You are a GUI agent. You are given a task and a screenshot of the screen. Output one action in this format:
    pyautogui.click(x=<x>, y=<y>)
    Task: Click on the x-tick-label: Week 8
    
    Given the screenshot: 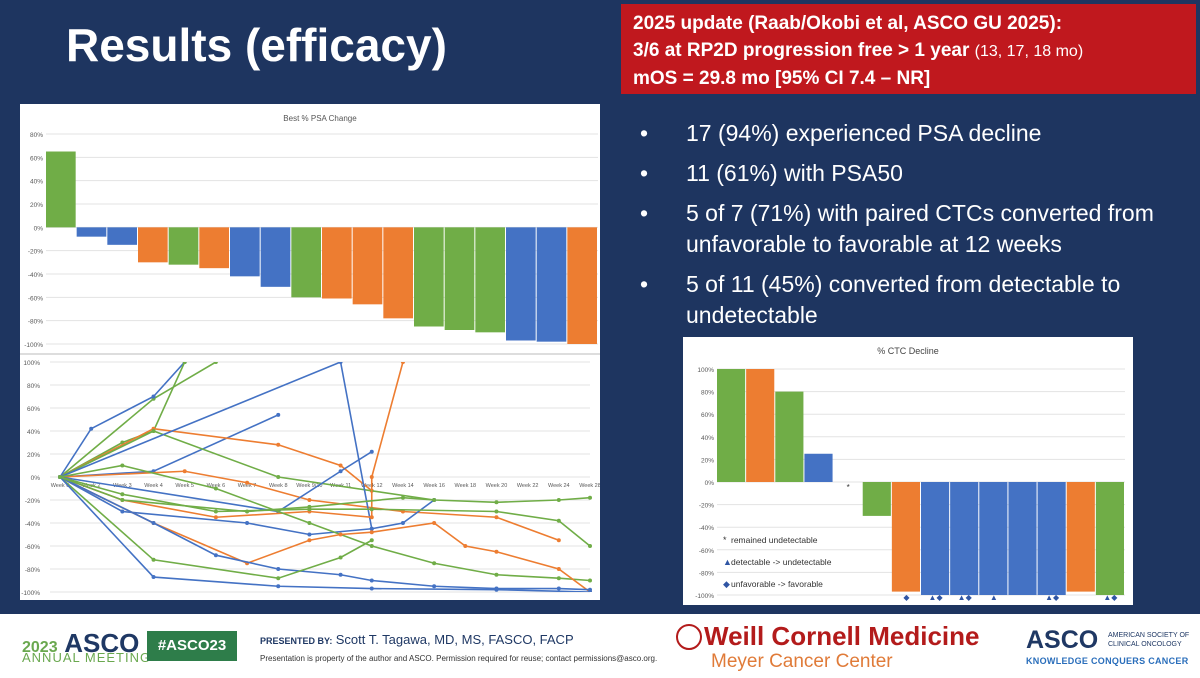 What is the action you would take?
    pyautogui.click(x=278, y=486)
    